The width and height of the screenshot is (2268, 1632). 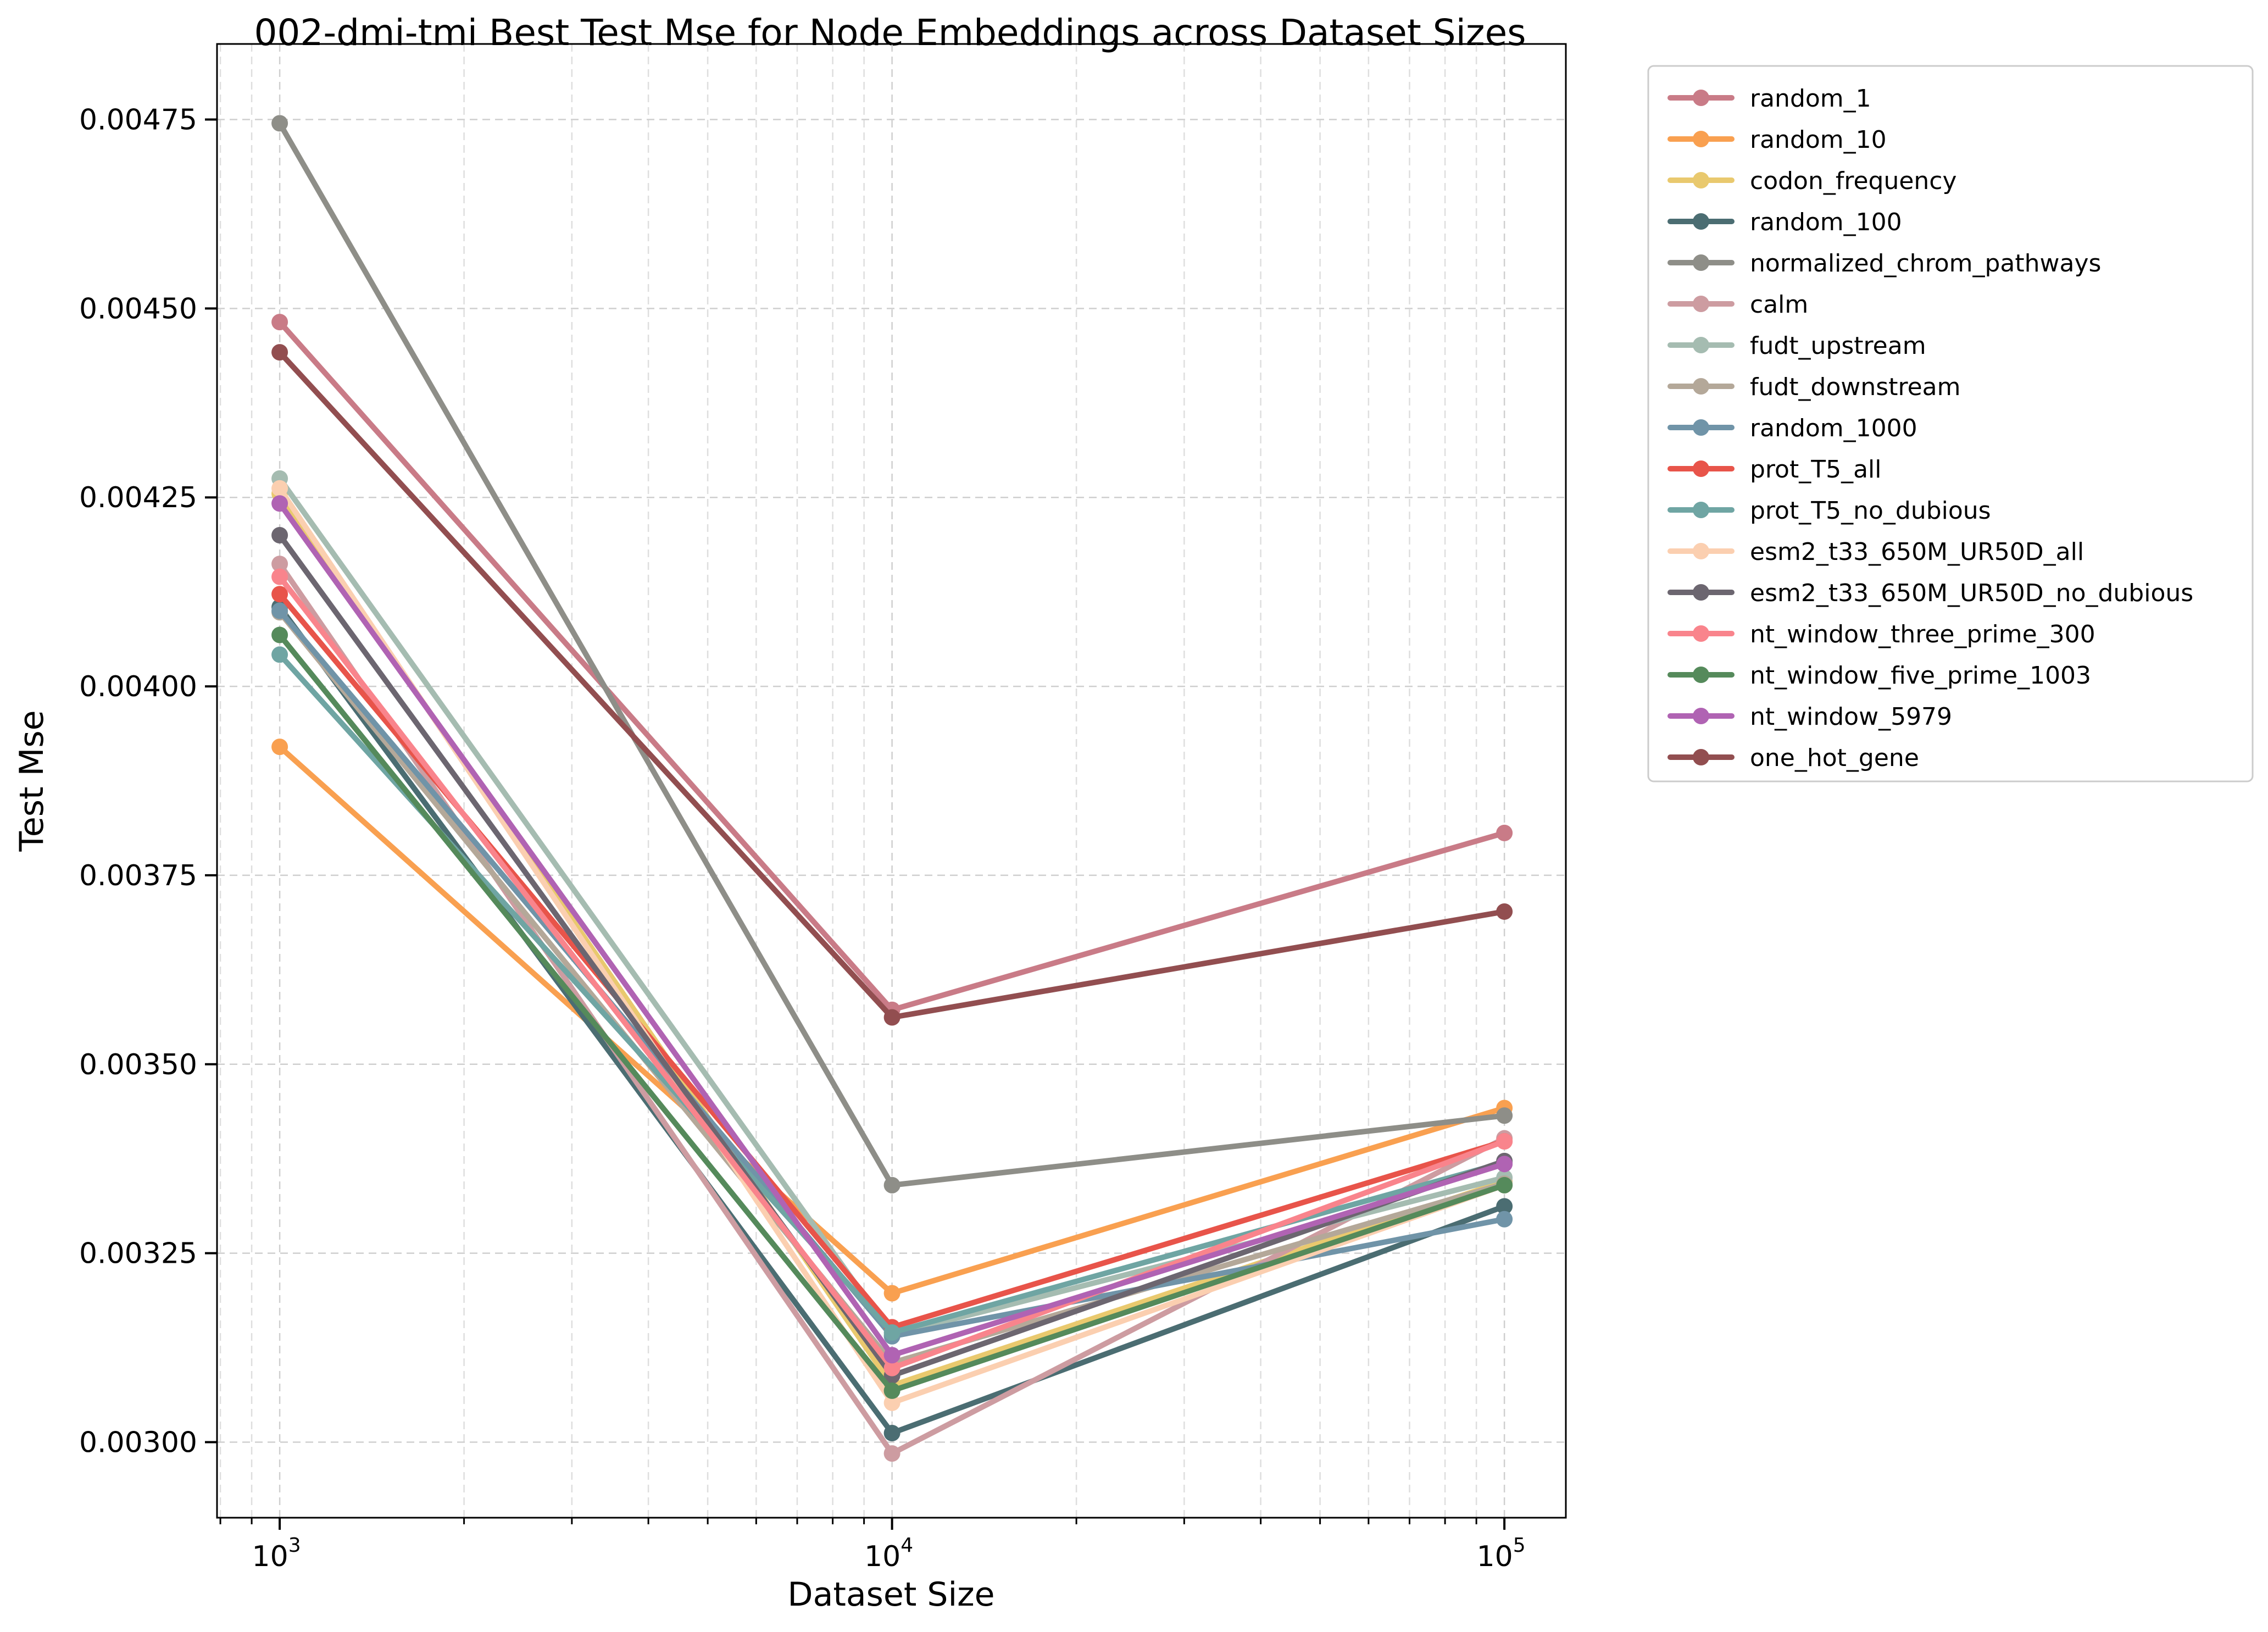 I want to click on legend-label: fudt_upstream, so click(x=1838, y=346).